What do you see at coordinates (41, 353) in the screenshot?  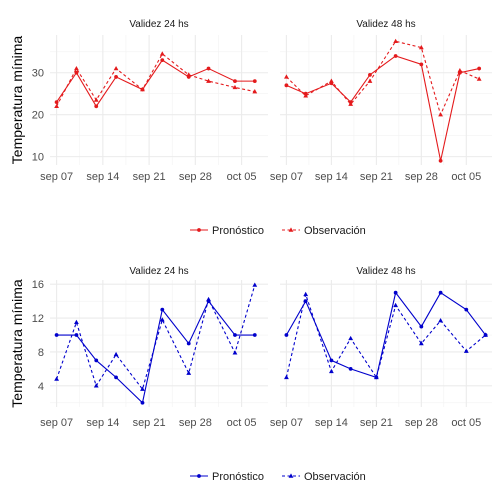 I see `y-tick-label: 8` at bounding box center [41, 353].